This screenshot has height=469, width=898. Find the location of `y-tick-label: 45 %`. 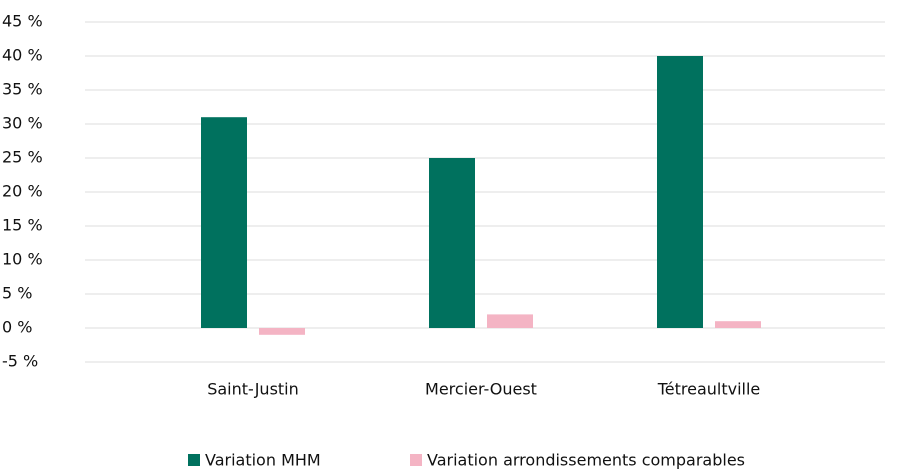

y-tick-label: 45 % is located at coordinates (22, 21).